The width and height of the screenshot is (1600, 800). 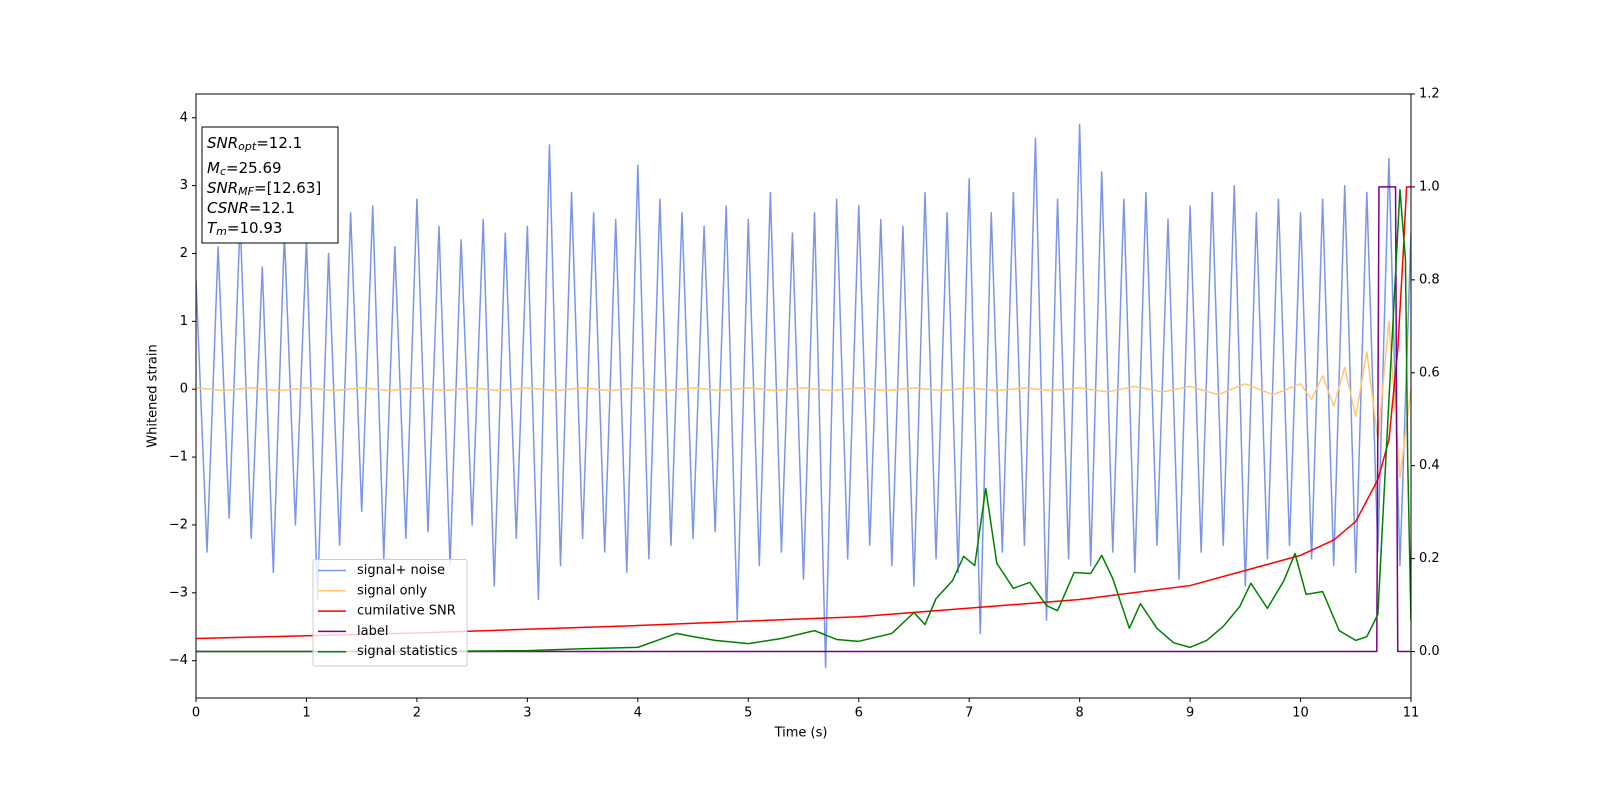 I want to click on y2-tick-label: 1.2, so click(x=1429, y=94).